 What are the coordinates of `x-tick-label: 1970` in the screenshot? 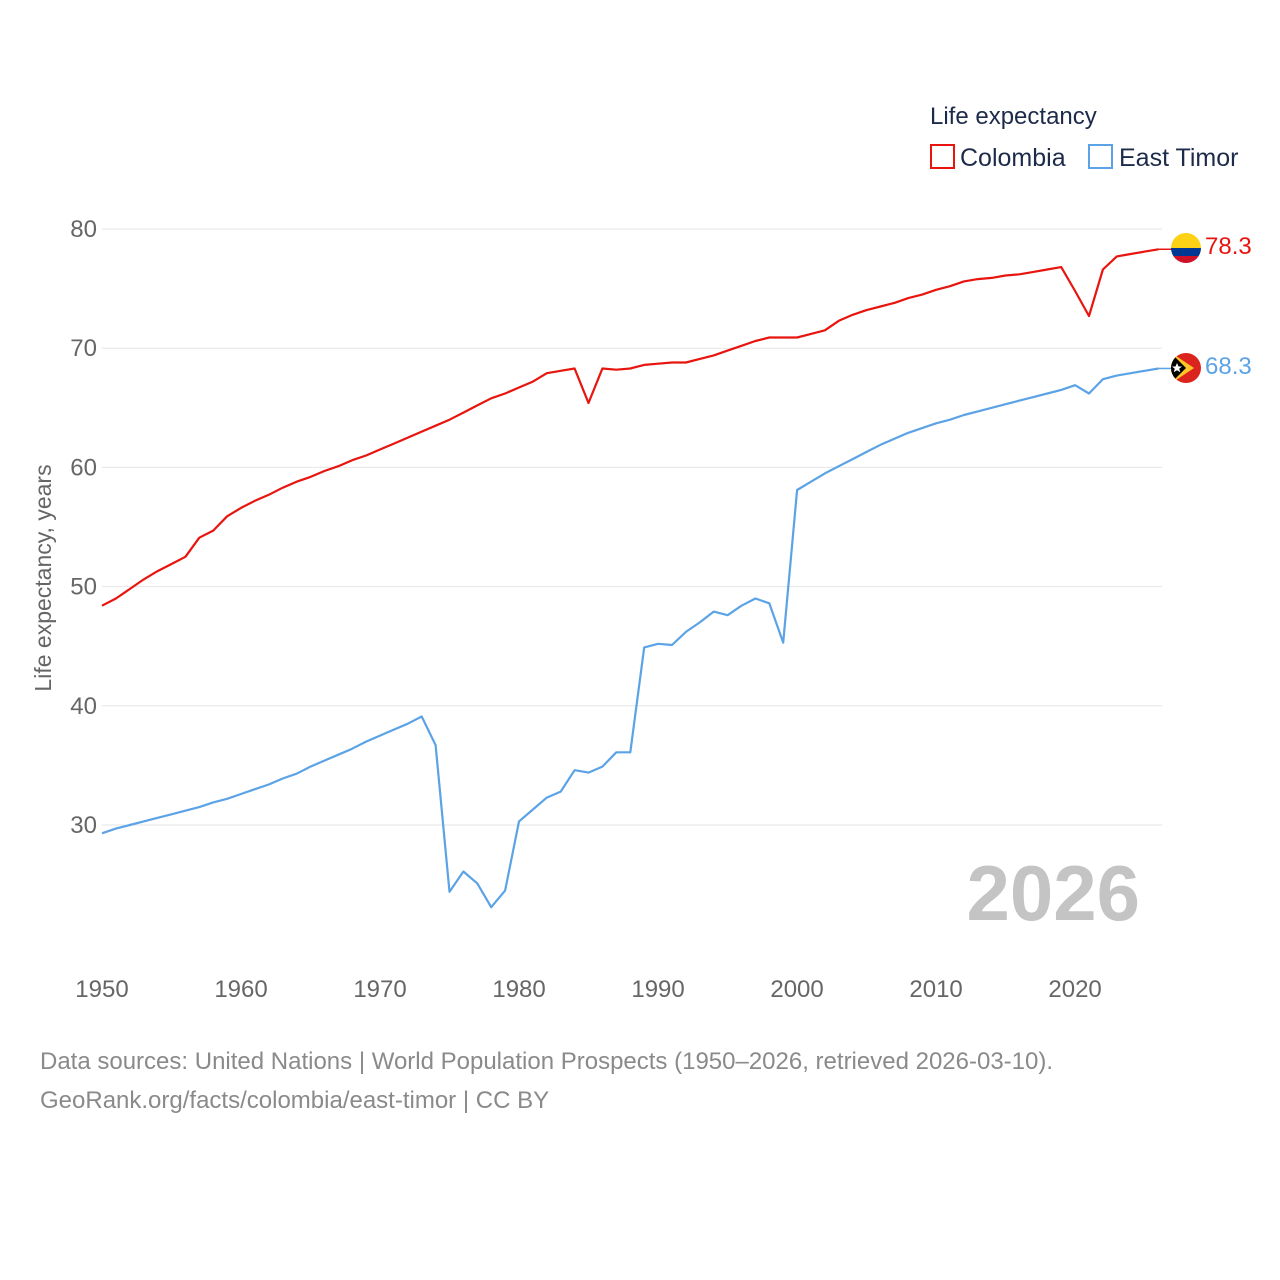 It's located at (379, 989).